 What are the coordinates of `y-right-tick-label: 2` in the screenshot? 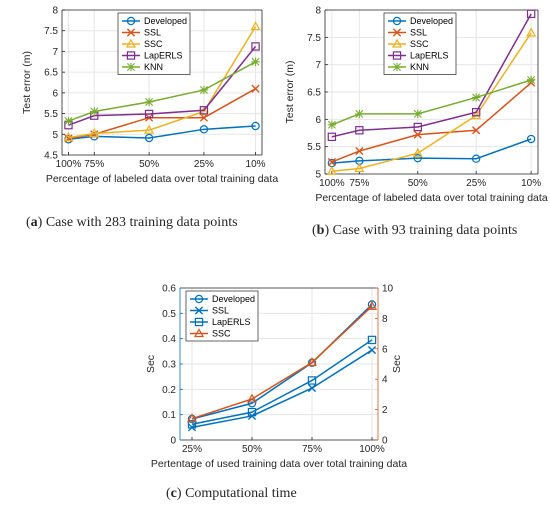 It's located at (385, 410).